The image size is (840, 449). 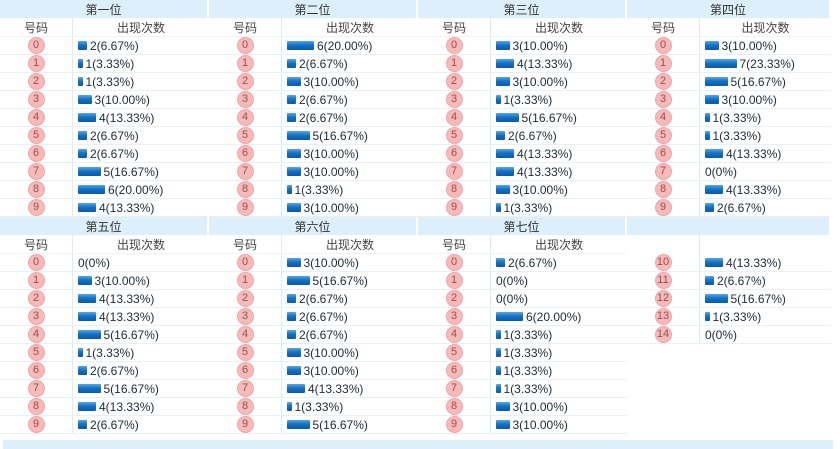 What do you see at coordinates (313, 389) in the screenshot?
I see `table-row: 7 4(13.33%)` at bounding box center [313, 389].